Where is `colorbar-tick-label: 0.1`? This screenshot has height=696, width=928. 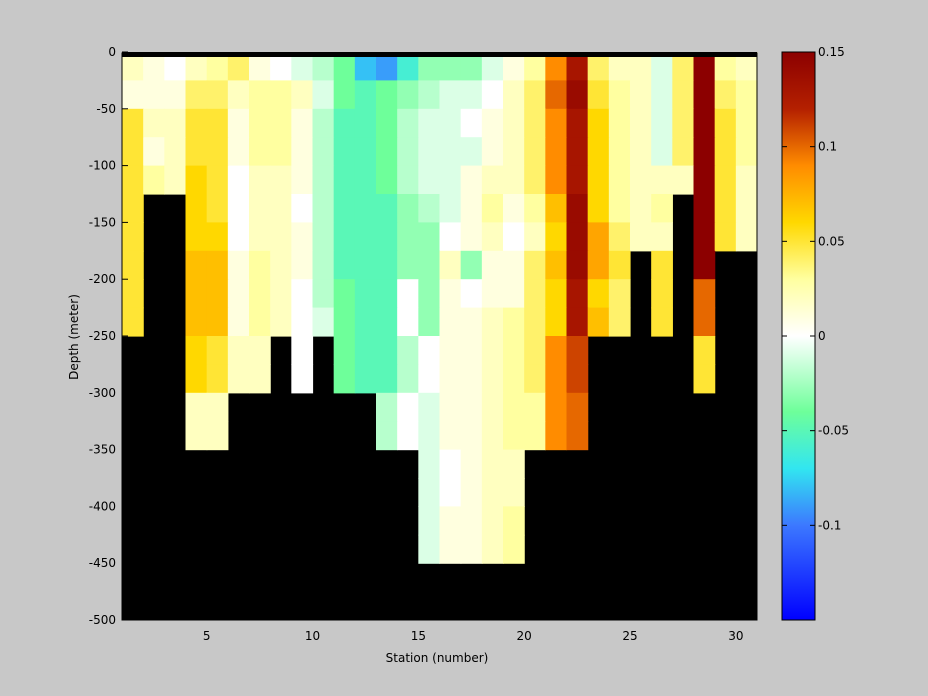
colorbar-tick-label: 0.1 is located at coordinates (827, 147).